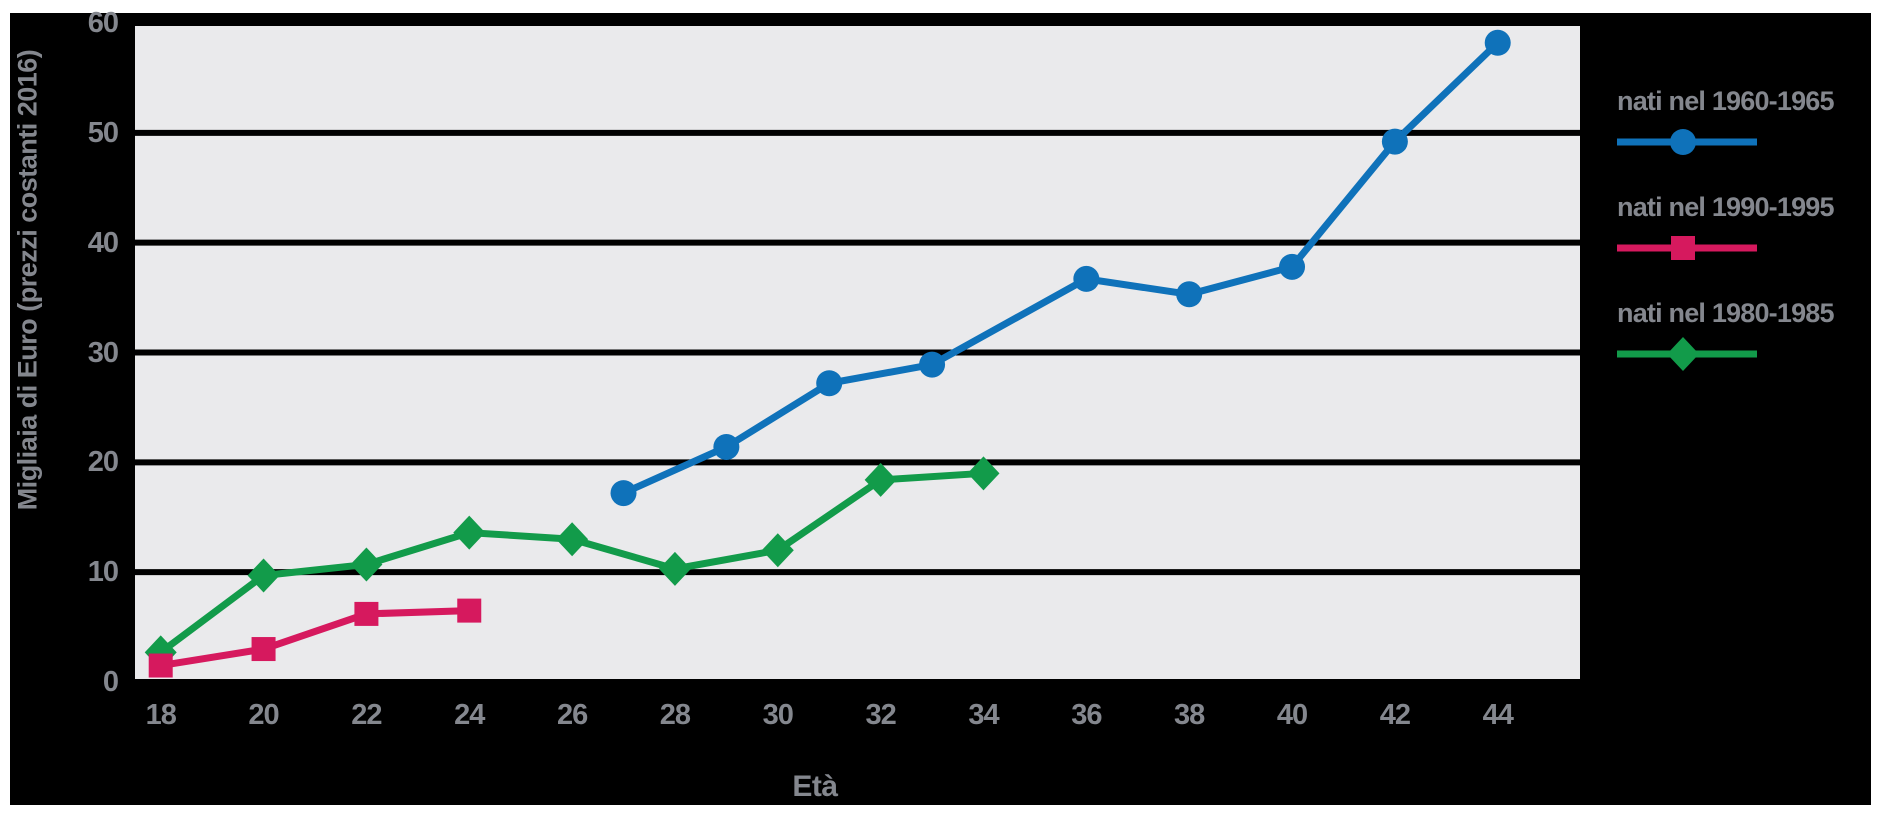 The image size is (1881, 824). Describe the element at coordinates (103, 242) in the screenshot. I see `y-tick-label: 40` at that location.